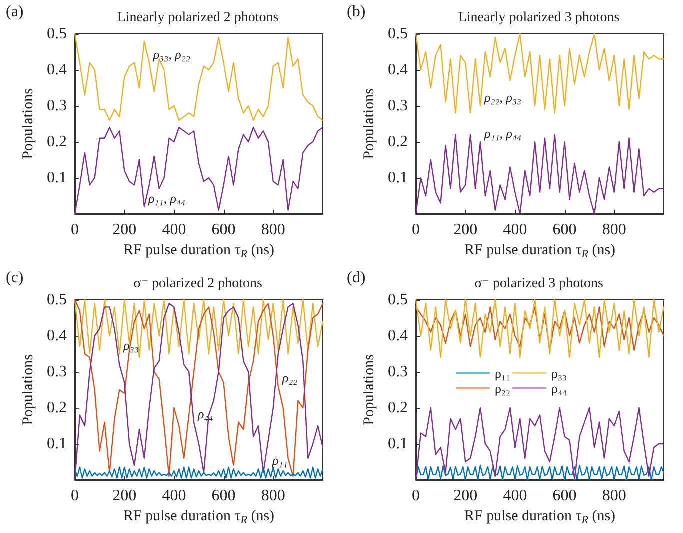 The width and height of the screenshot is (683, 533). Describe the element at coordinates (539, 18) in the screenshot. I see `chart-title: Linearly polarized 3 photons` at that location.